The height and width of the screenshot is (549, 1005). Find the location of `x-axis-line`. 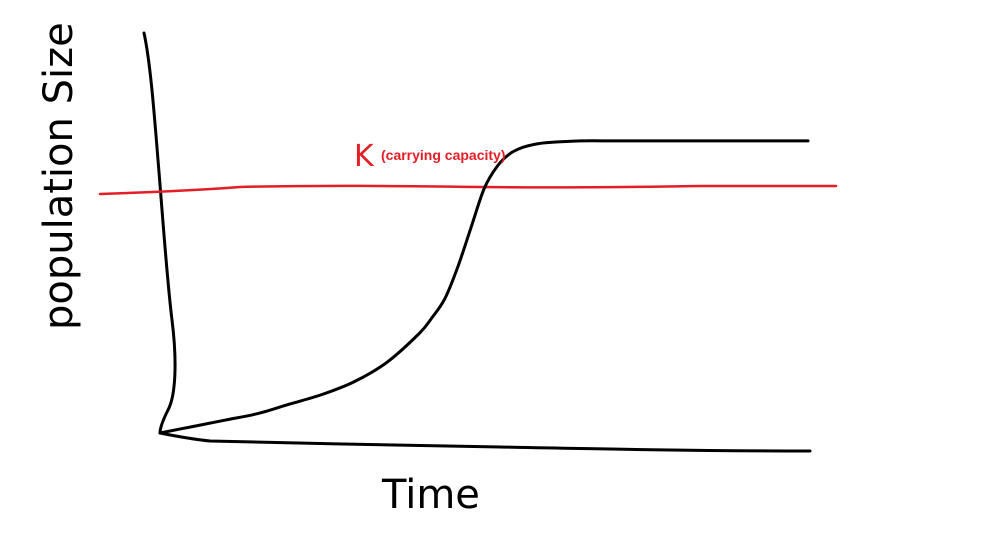

x-axis-line is located at coordinates (485, 442).